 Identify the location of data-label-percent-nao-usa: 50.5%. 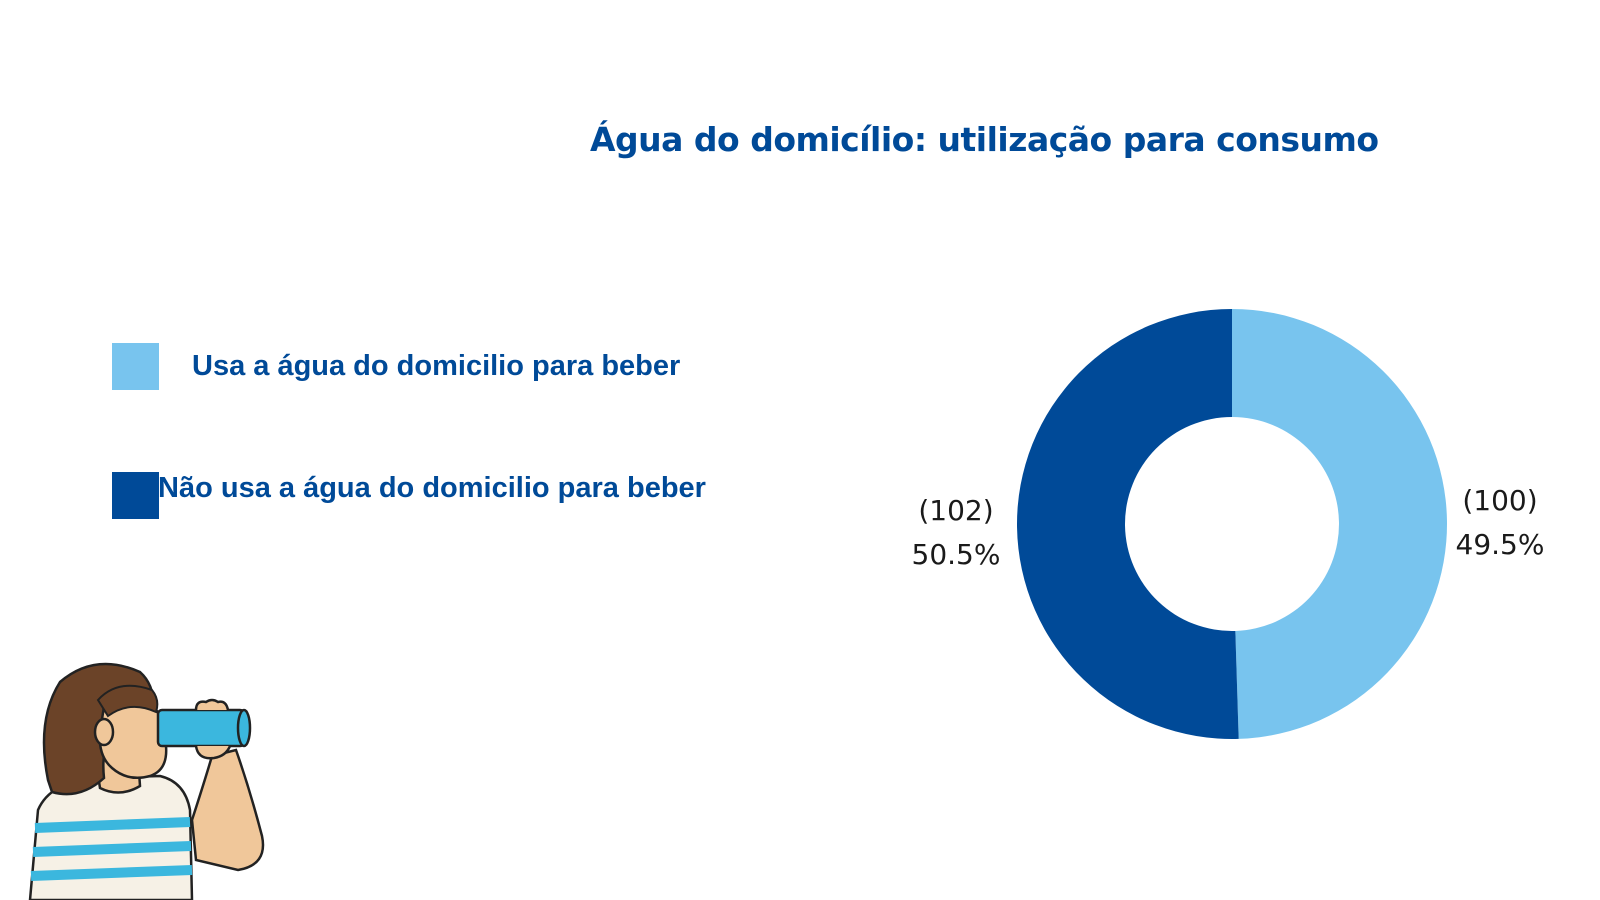
(956, 554).